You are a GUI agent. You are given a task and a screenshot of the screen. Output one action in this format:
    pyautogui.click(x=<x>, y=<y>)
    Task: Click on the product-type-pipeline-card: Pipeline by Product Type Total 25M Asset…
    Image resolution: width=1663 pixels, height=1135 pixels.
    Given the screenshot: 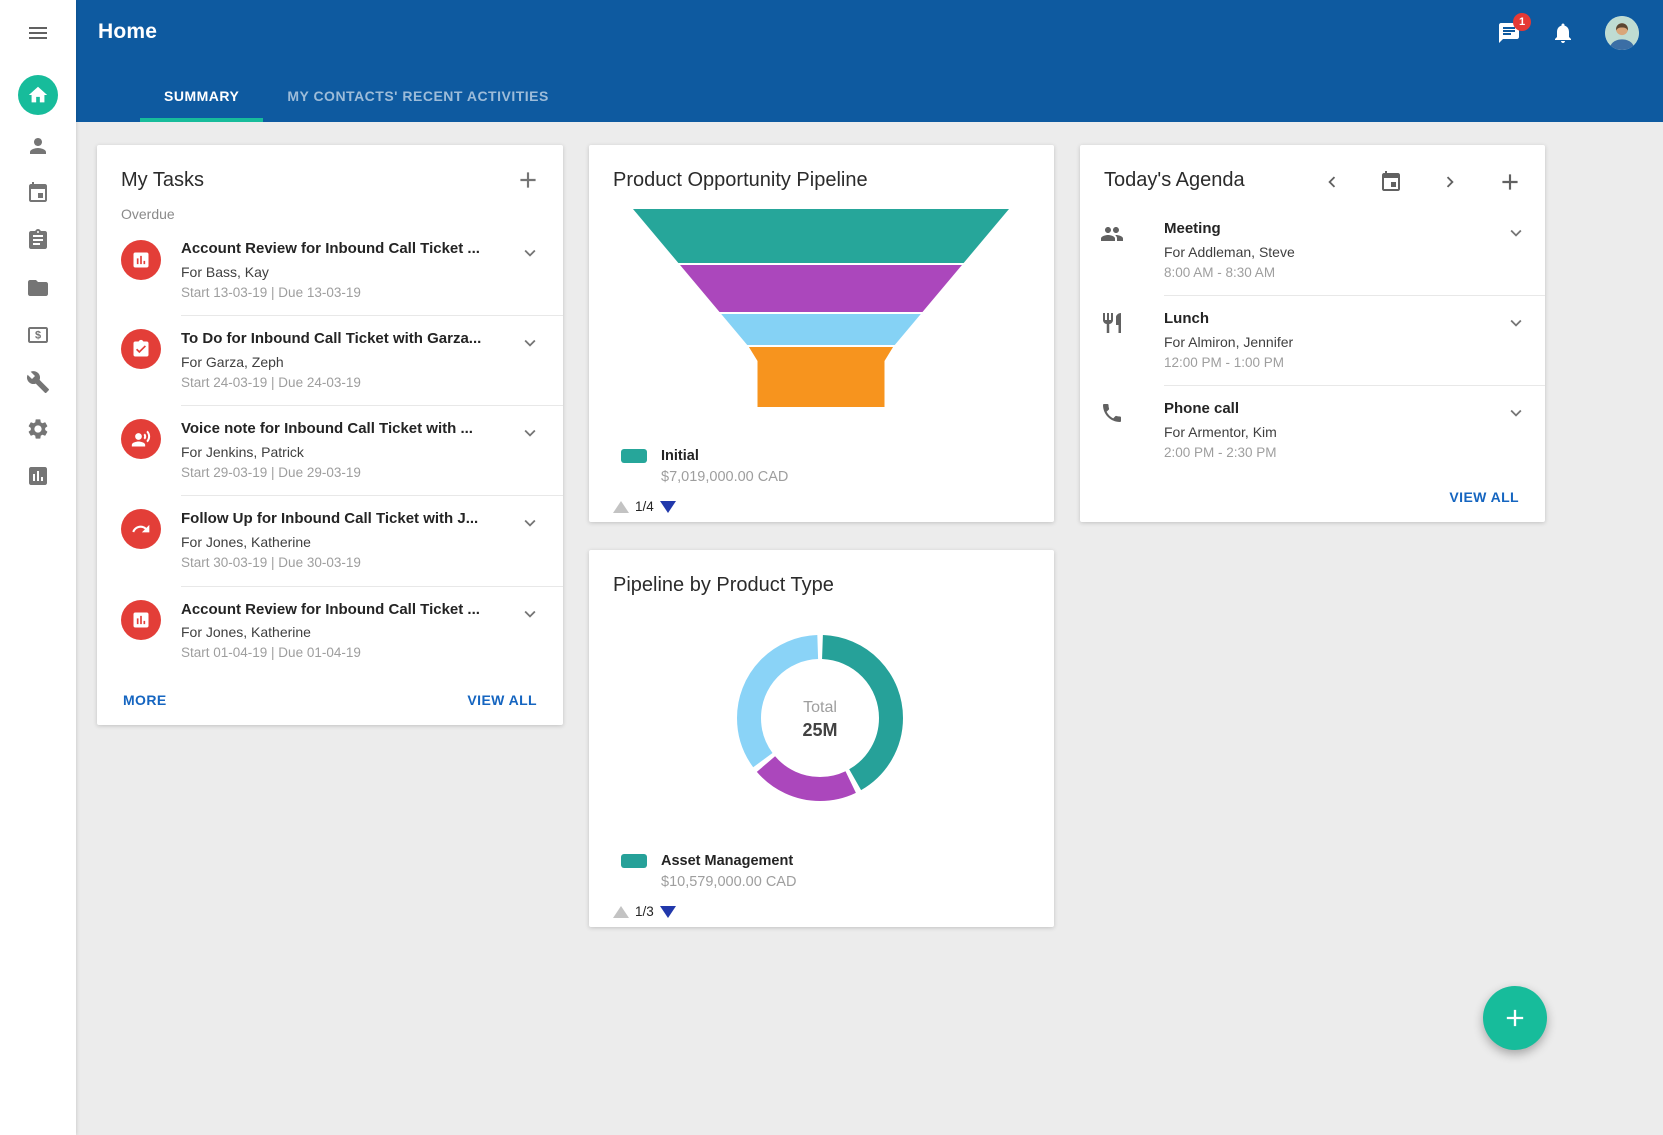 What is the action you would take?
    pyautogui.click(x=821, y=738)
    